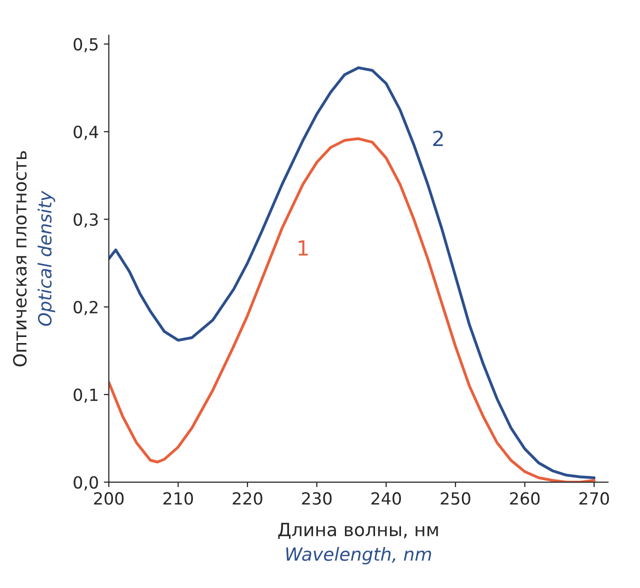 This screenshot has height=588, width=640. I want to click on y-tick-label: 0,2, so click(86, 308).